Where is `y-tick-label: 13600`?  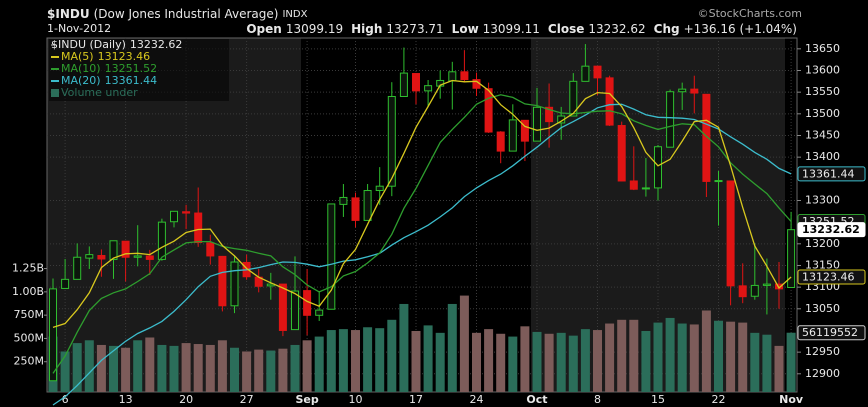 y-tick-label: 13600 is located at coordinates (822, 69).